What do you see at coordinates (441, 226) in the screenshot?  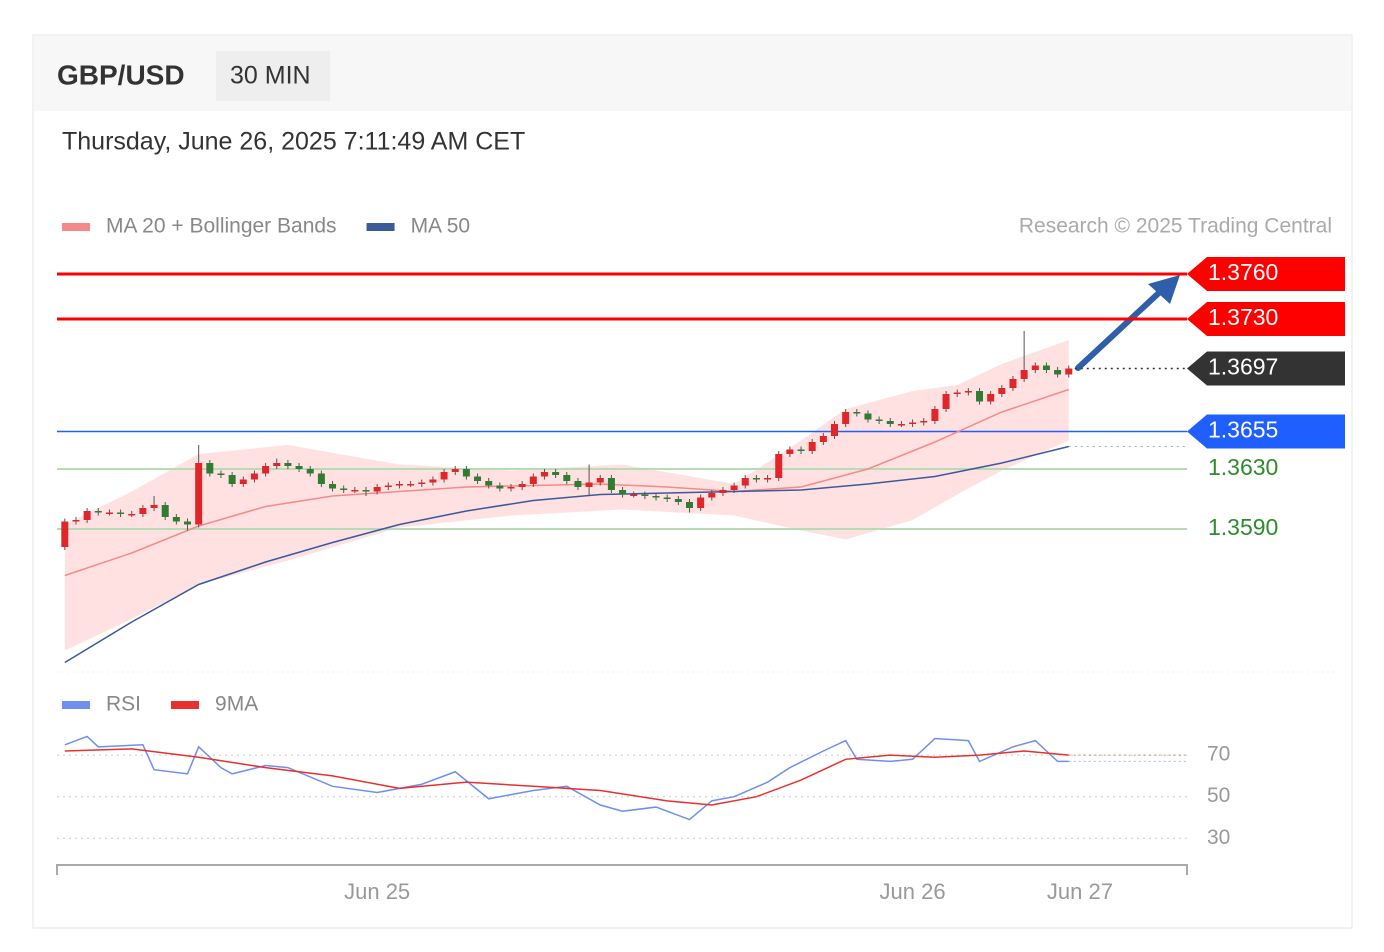 I see `legend-label: MA 50` at bounding box center [441, 226].